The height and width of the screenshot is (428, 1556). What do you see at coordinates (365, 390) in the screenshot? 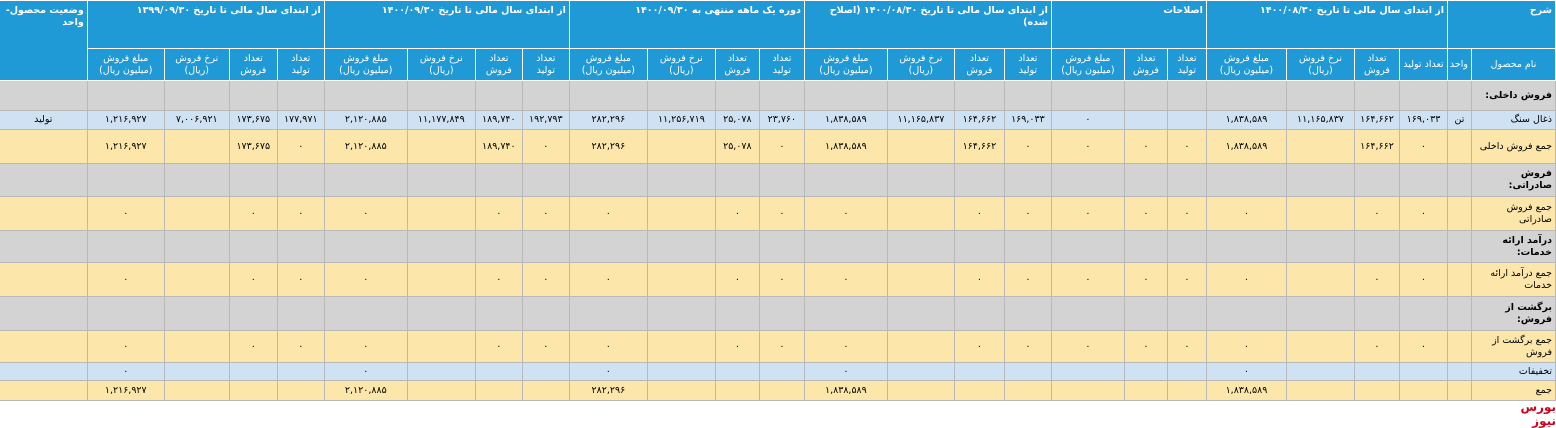
I see `cell: ۲,۱۲۰,۸۸۵` at bounding box center [365, 390].